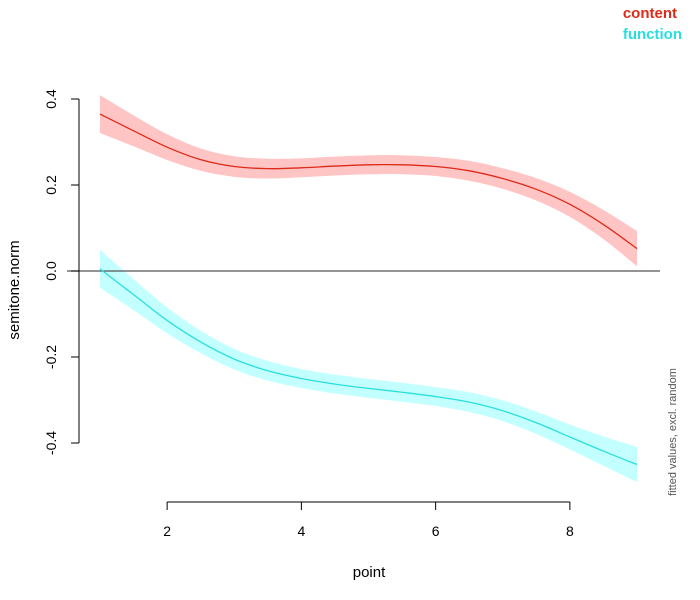 The image size is (700, 600). I want to click on y-tick-label: 0.4, so click(51, 99).